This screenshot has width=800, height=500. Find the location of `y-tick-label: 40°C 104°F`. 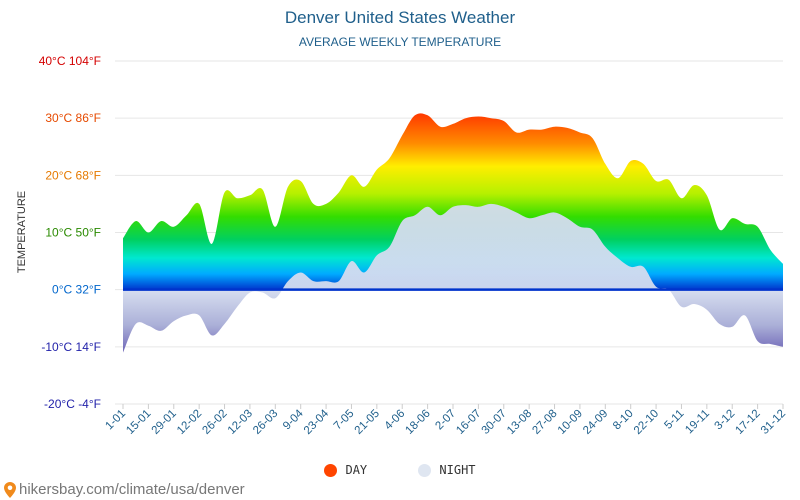

y-tick-label: 40°C 104°F is located at coordinates (70, 61).